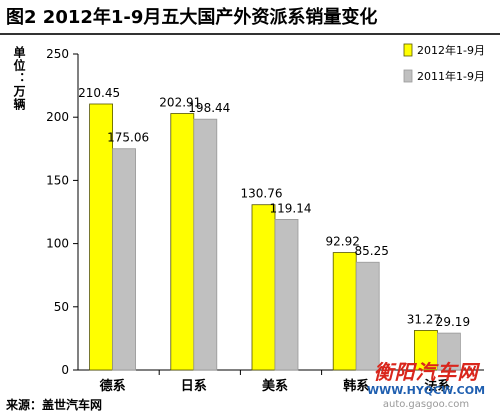 The width and height of the screenshot is (500, 418). I want to click on y-tick-label: 100, so click(57, 244).